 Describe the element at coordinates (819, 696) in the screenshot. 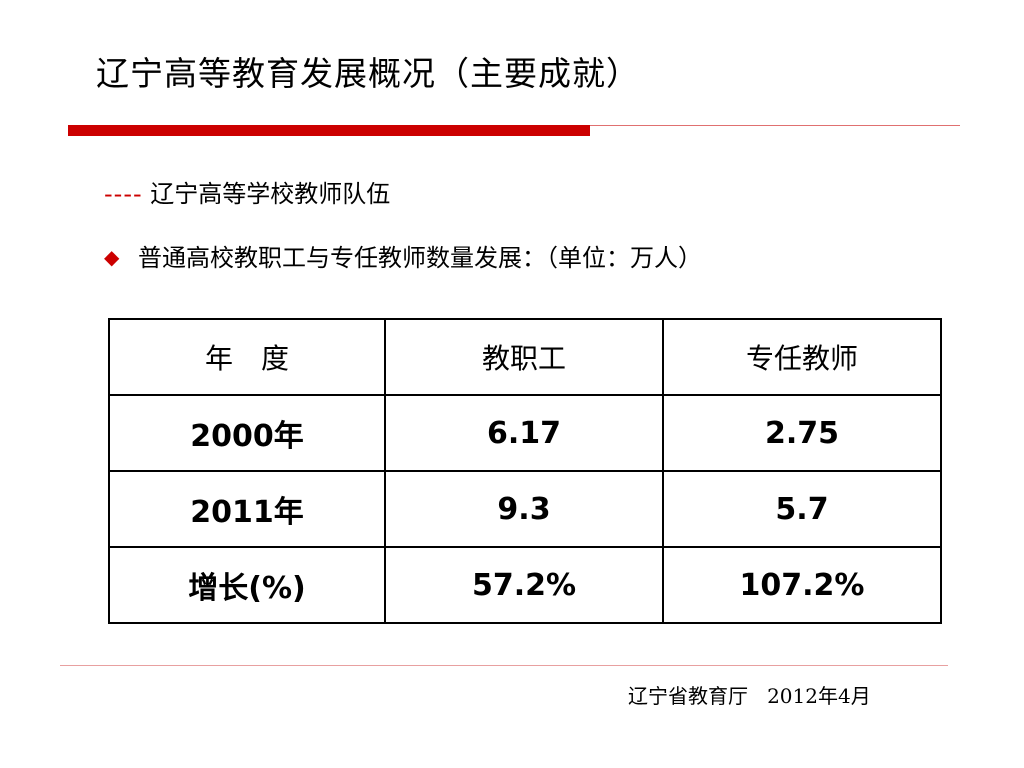

I see `footer-date: 2012年4月` at that location.